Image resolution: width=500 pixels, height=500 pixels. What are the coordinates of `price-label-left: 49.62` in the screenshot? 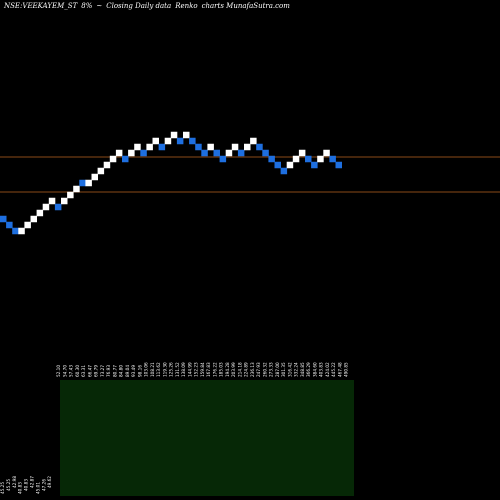 It's located at (49, 482).